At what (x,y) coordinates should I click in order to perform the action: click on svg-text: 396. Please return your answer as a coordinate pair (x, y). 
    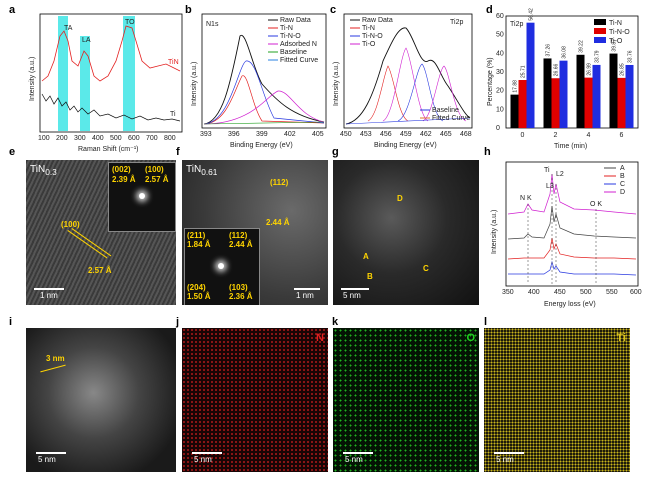
    Looking at the image, I should click on (234, 134).